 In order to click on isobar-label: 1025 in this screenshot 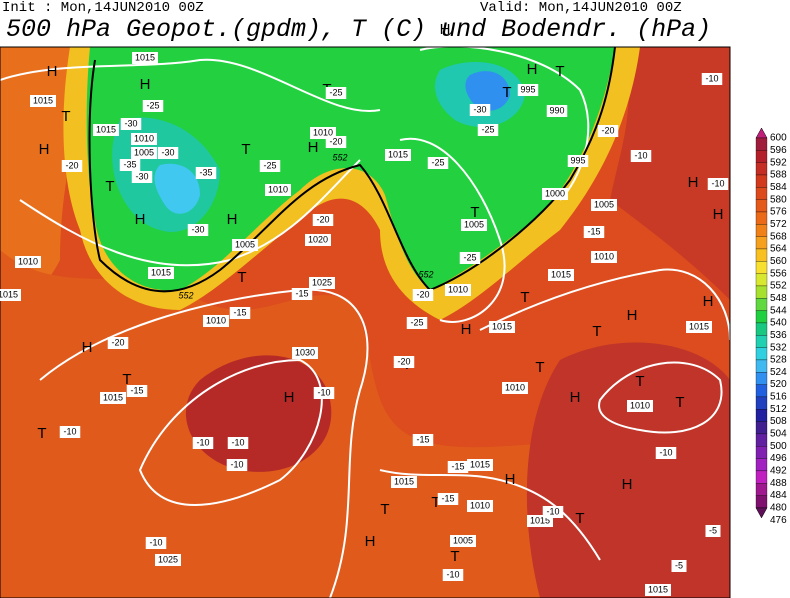, I will do `click(322, 282)`.